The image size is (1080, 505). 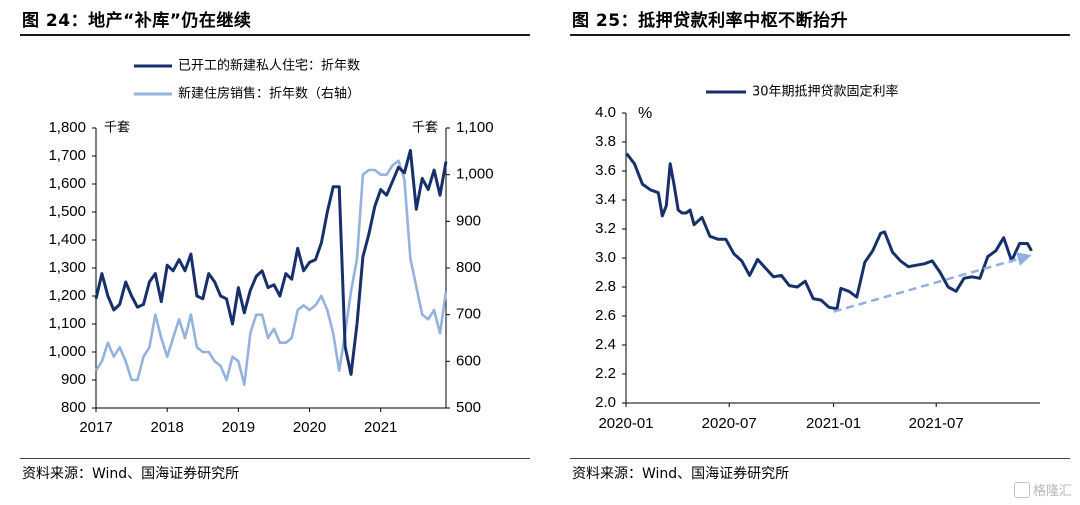 What do you see at coordinates (269, 66) in the screenshot?
I see `legend-label: 已开工的新建私人住宅：折年数` at bounding box center [269, 66].